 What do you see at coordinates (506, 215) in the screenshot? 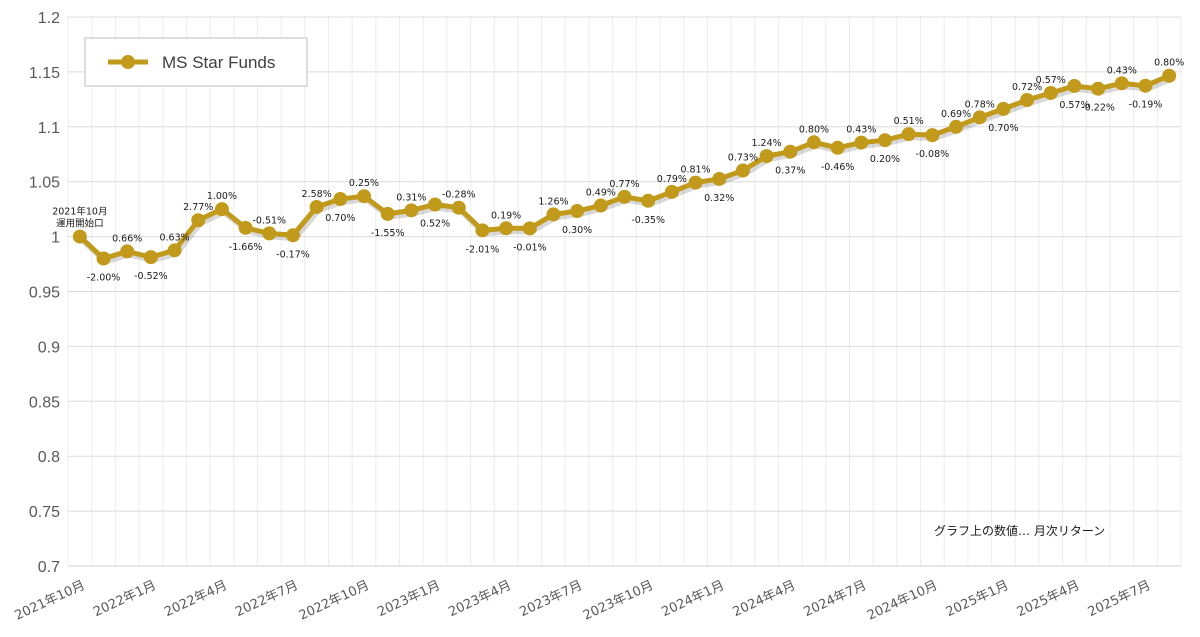
I see `data-label: 0.19%` at bounding box center [506, 215].